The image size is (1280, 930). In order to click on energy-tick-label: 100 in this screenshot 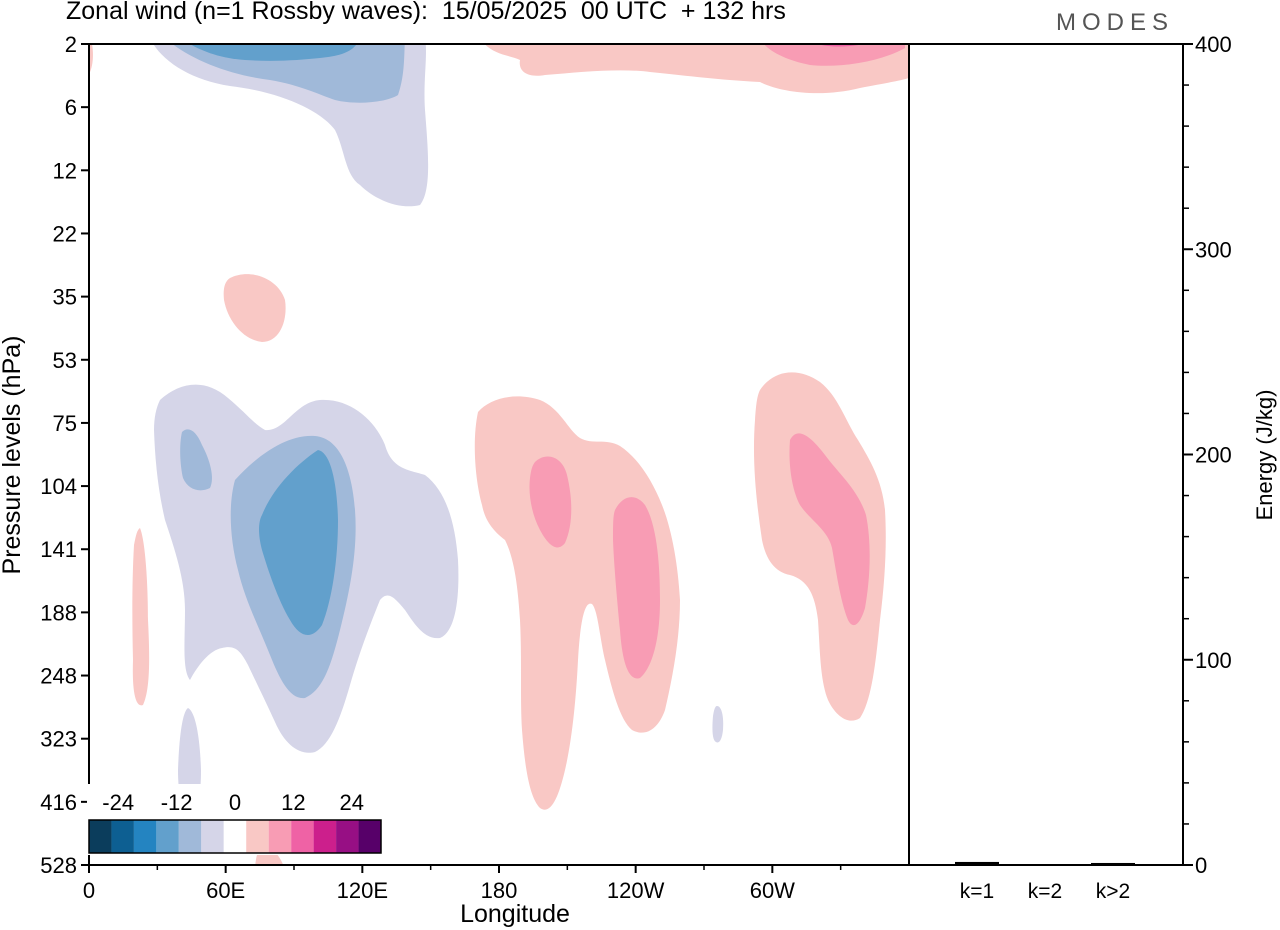, I will do `click(1213, 660)`.